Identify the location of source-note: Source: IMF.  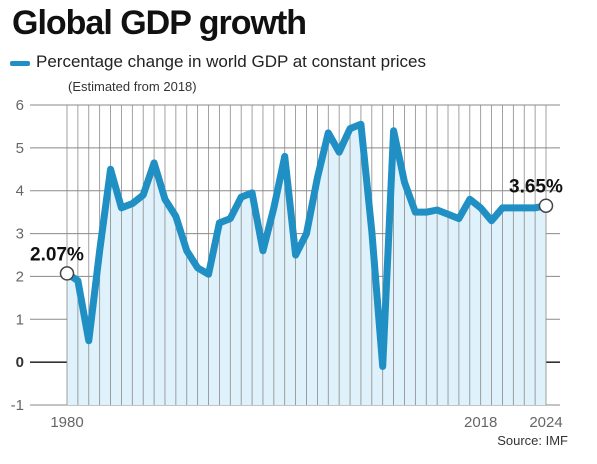
(532, 440).